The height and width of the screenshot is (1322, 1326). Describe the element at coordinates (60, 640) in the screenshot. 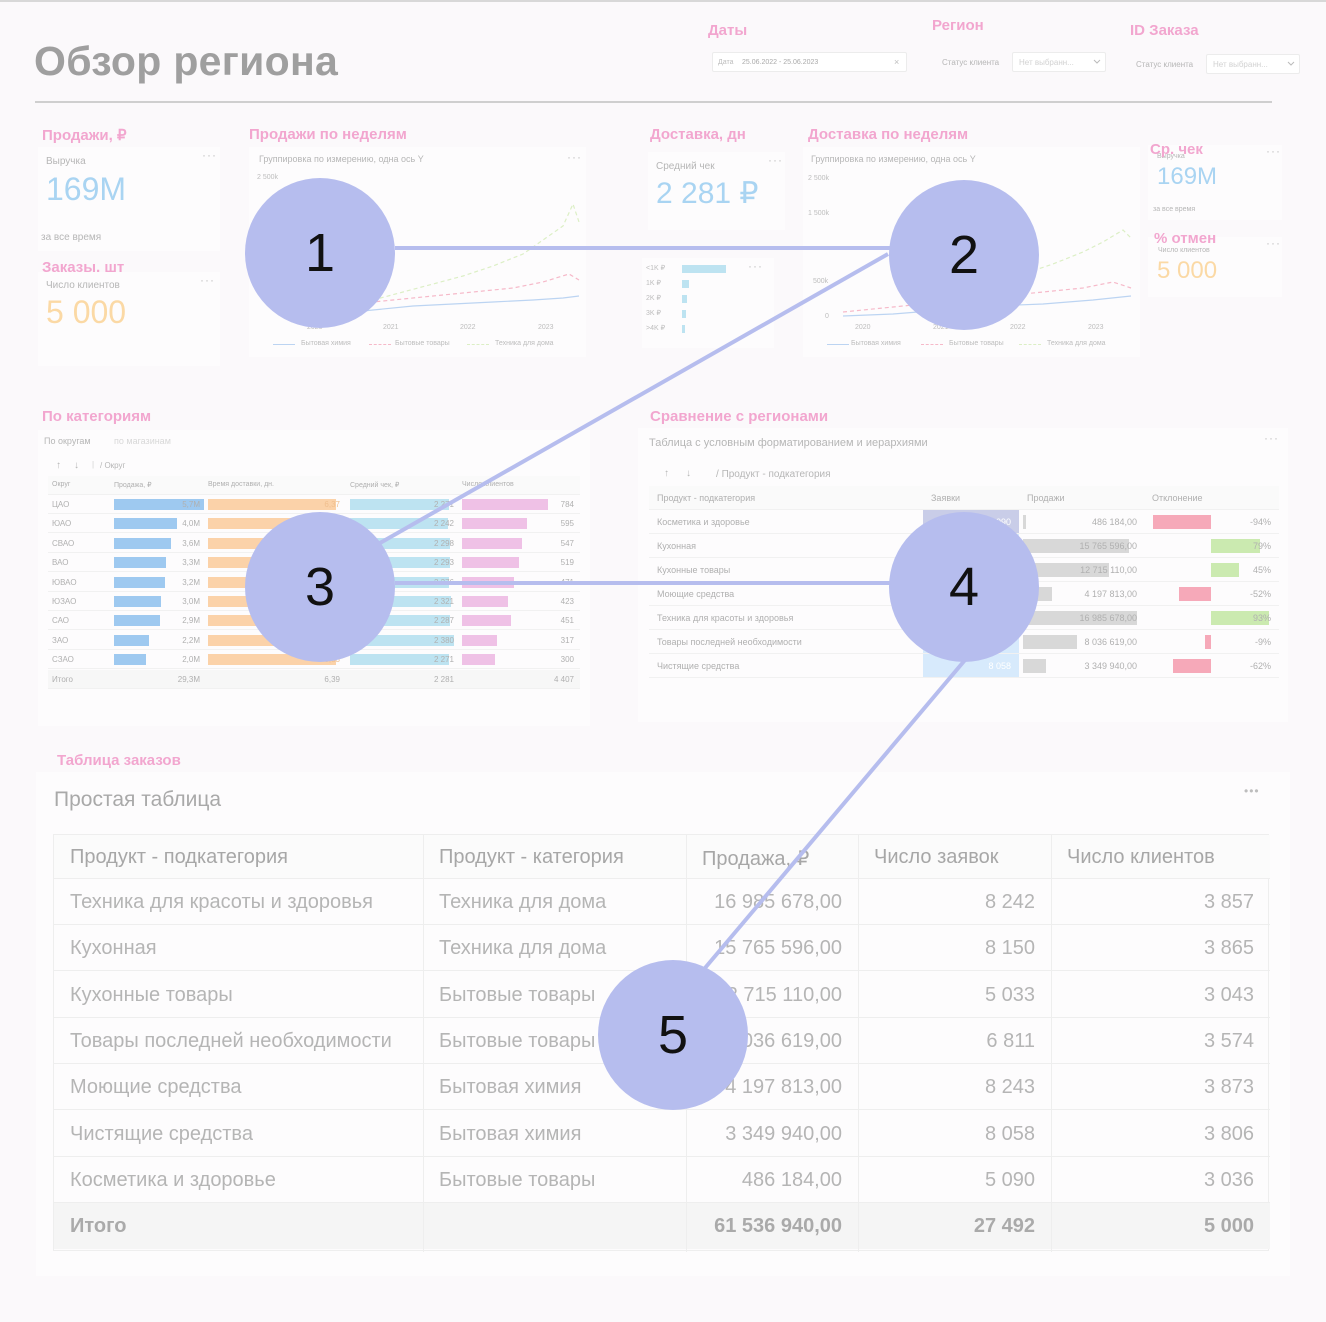

I see `district-name: ЗАО` at that location.